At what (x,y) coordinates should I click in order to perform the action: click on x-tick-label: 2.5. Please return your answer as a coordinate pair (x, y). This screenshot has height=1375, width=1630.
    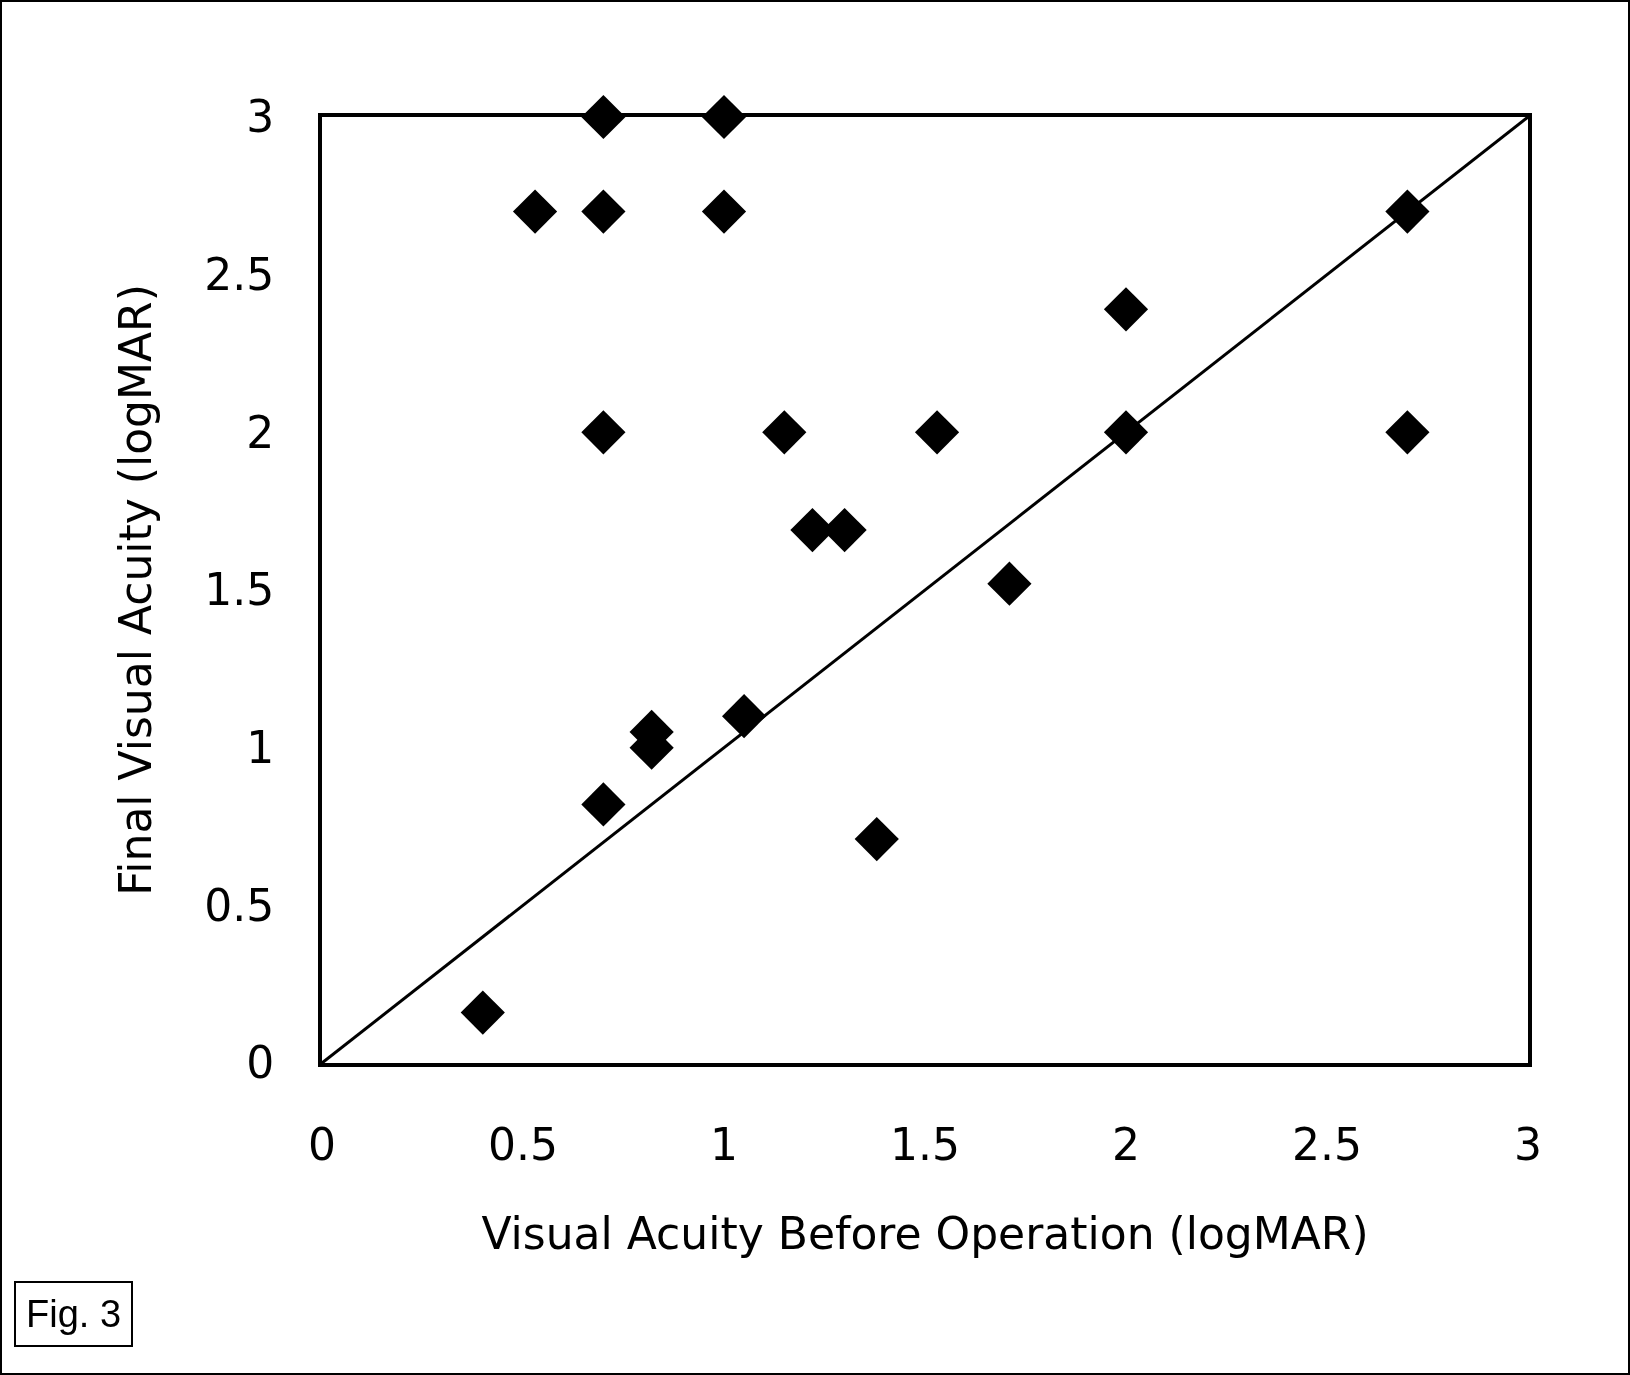
    Looking at the image, I should click on (1327, 1144).